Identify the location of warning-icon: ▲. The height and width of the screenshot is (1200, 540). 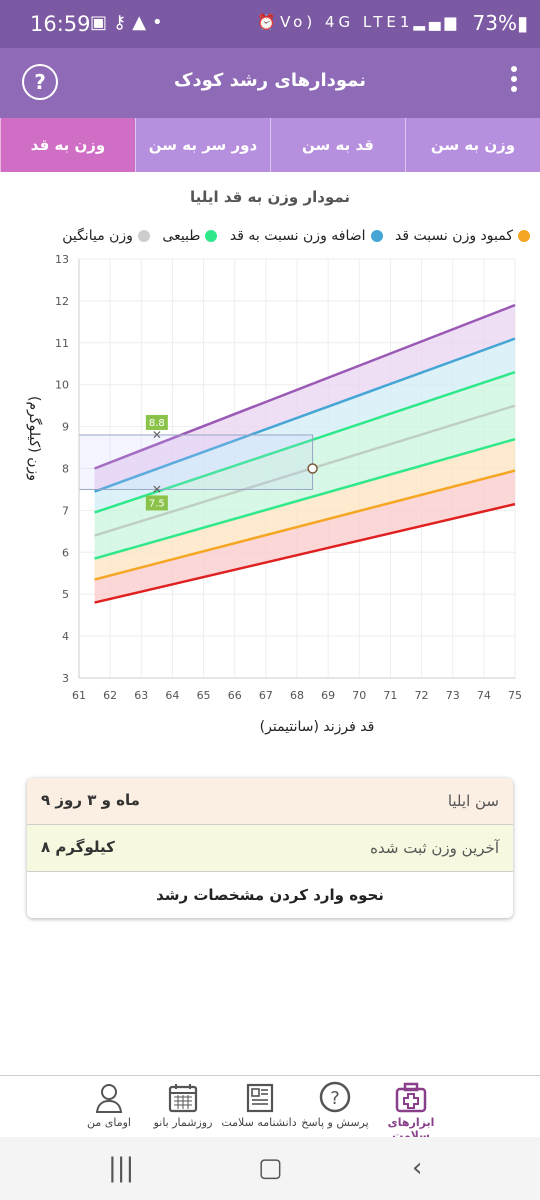
(142, 22).